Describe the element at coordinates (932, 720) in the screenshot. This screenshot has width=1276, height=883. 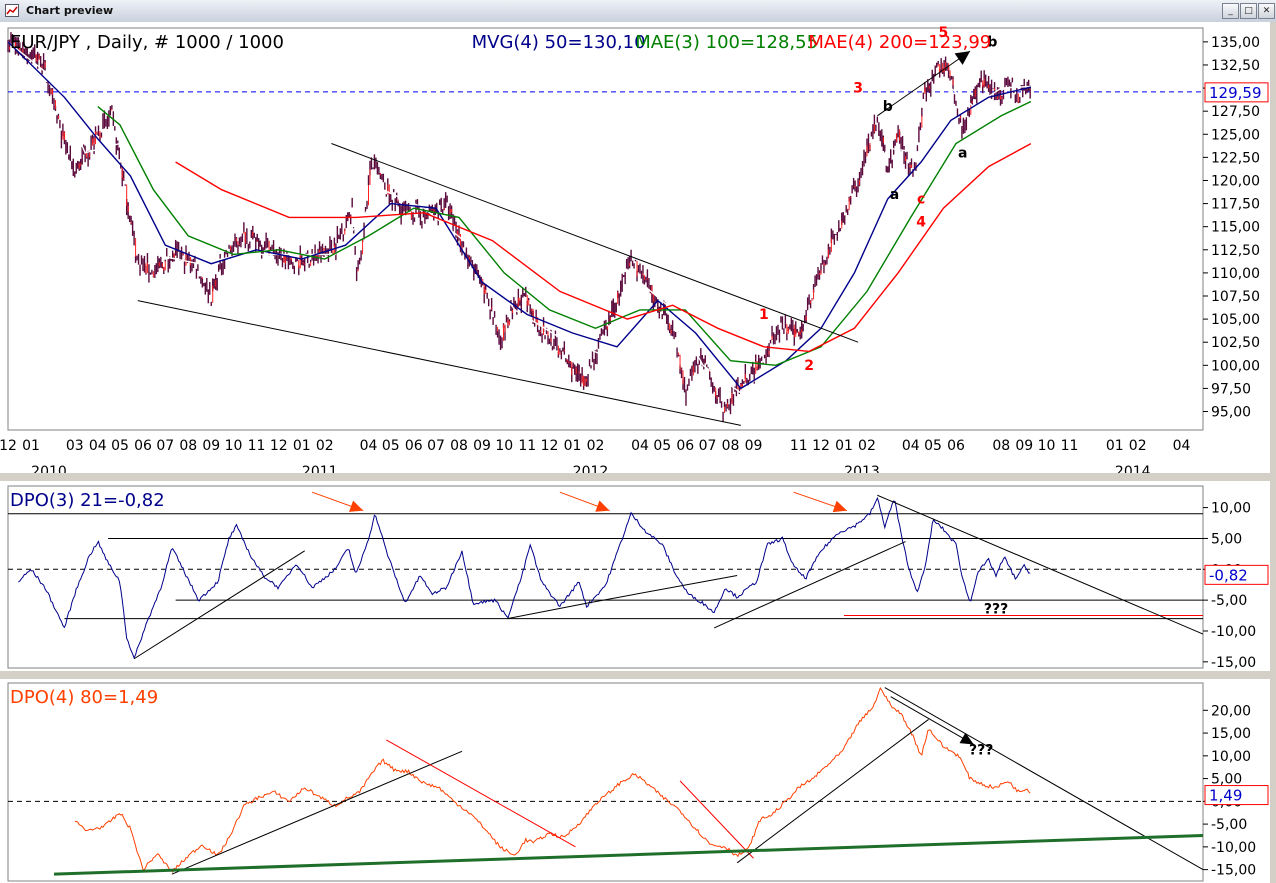
I see `annotation-arrow` at that location.